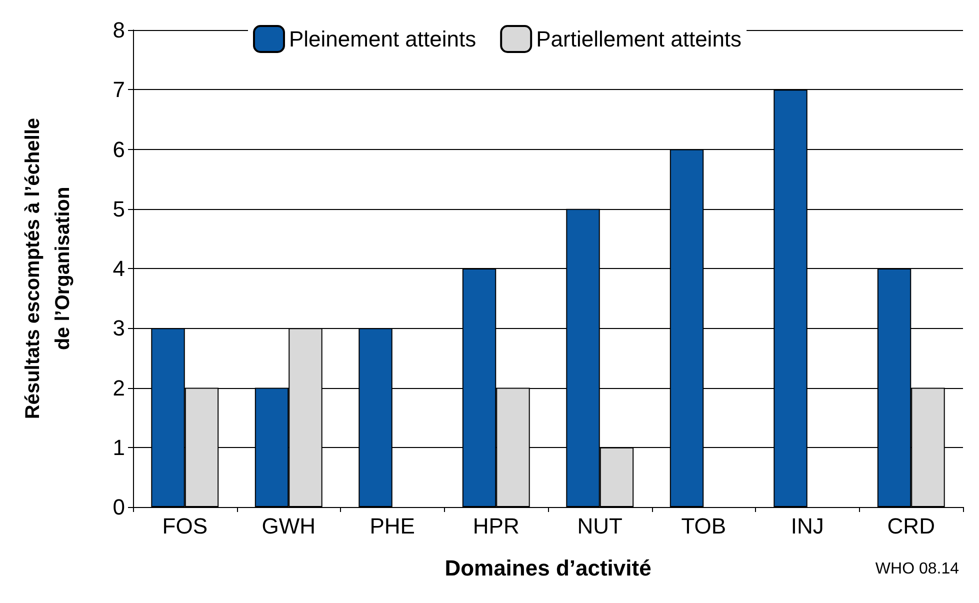 The width and height of the screenshot is (979, 603). I want to click on text: WHO 08.14, so click(917, 569).